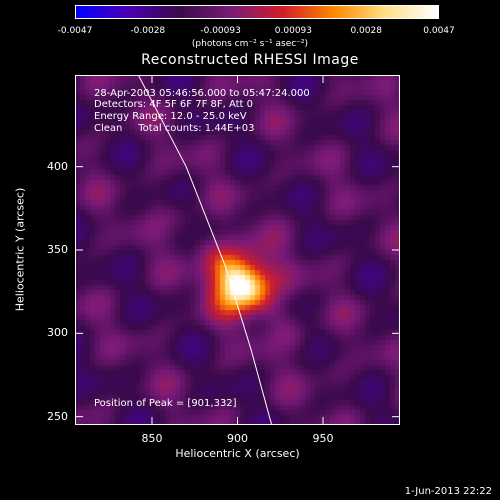 This screenshot has height=500, width=500. I want to click on x-tick-label: 950, so click(323, 438).